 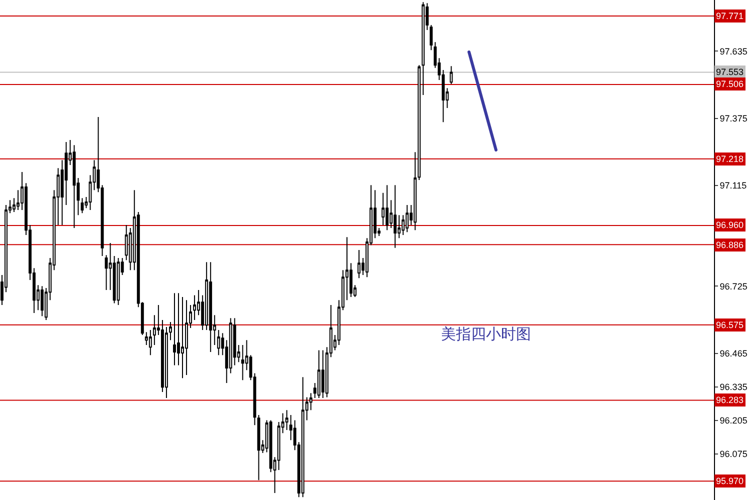 What do you see at coordinates (730, 400) in the screenshot?
I see `ref-line-label: 96.283` at bounding box center [730, 400].